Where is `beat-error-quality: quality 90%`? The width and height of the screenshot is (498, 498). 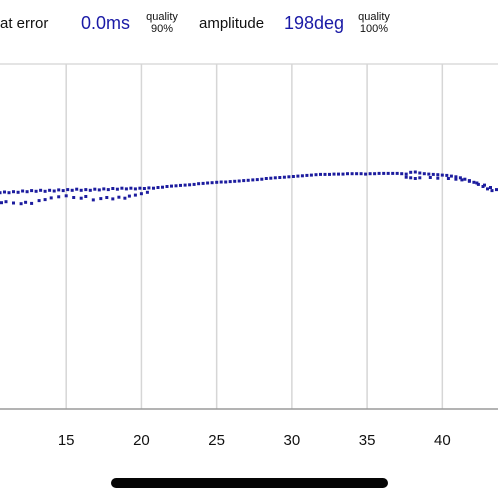 beat-error-quality: quality 90% is located at coordinates (162, 23).